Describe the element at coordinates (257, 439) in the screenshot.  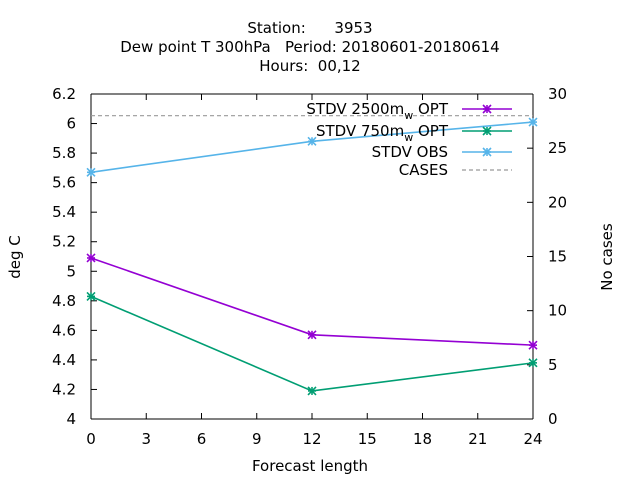
I see `x-tick-label: 9` at that location.